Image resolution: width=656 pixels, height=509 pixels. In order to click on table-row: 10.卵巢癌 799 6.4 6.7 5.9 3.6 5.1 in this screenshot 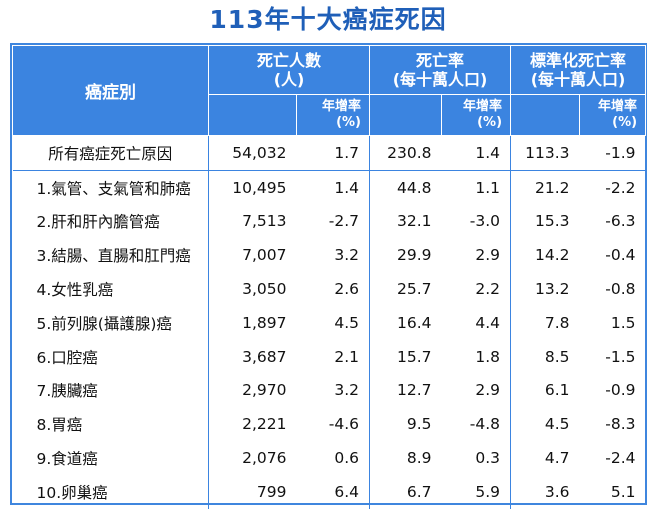, I will do `click(329, 491)`.